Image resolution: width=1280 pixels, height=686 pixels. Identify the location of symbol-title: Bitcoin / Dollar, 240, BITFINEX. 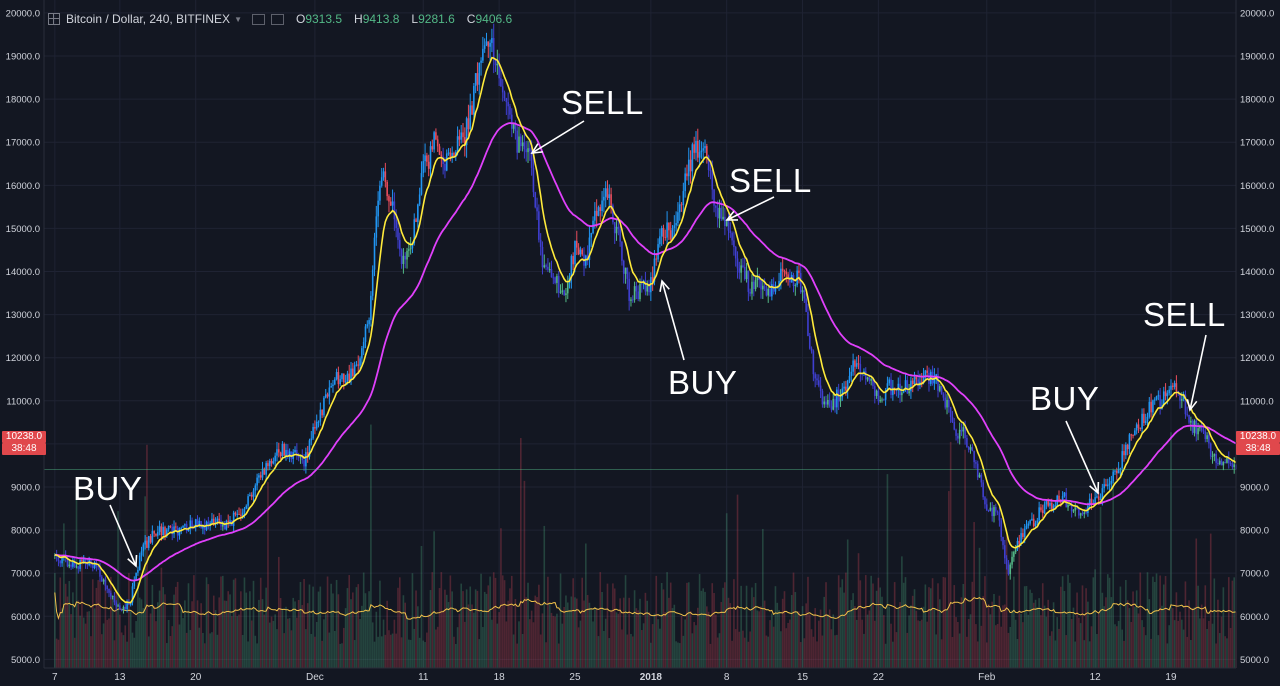
(148, 19).